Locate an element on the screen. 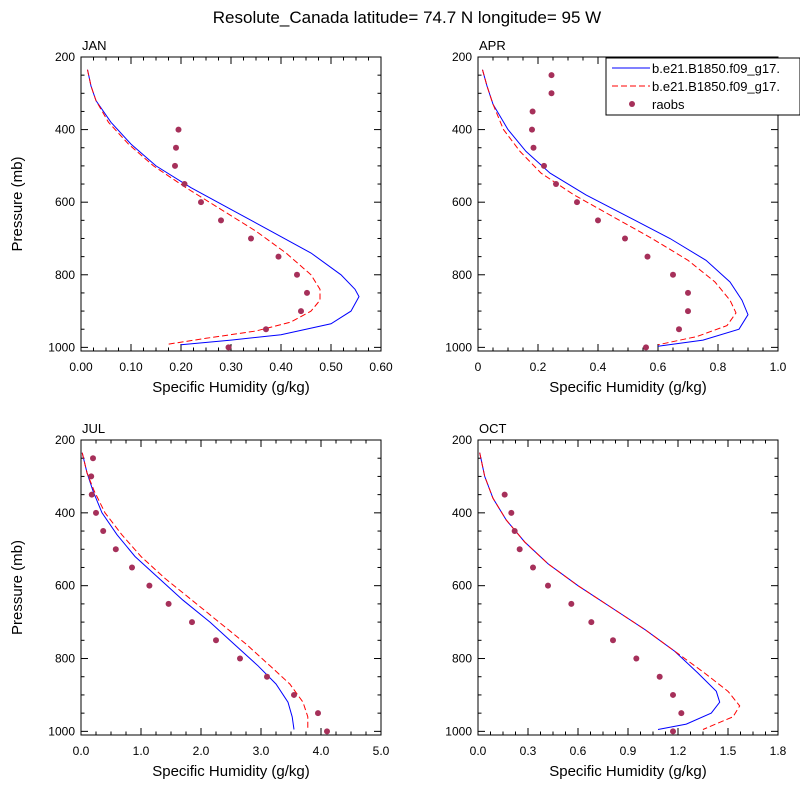 The height and width of the screenshot is (800, 800). plot-frame is located at coordinates (231, 204).